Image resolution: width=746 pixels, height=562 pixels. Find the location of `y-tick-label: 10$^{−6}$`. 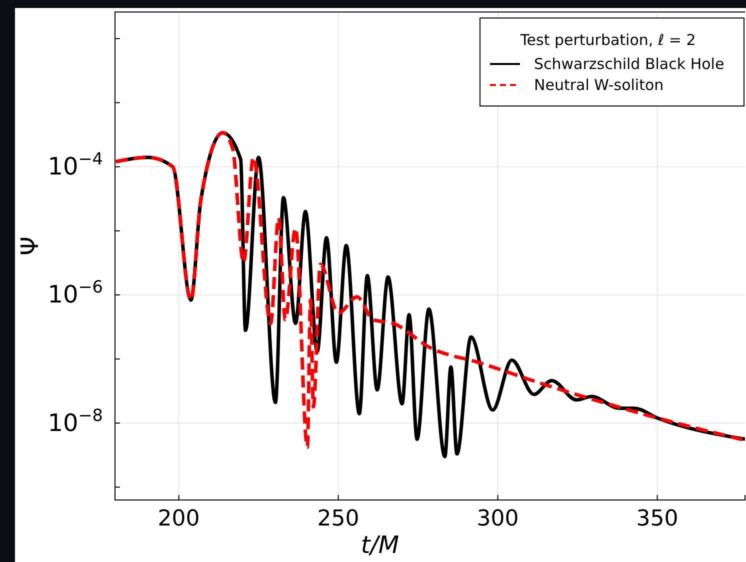

y-tick-label: 10$^{−6}$ is located at coordinates (75, 292).